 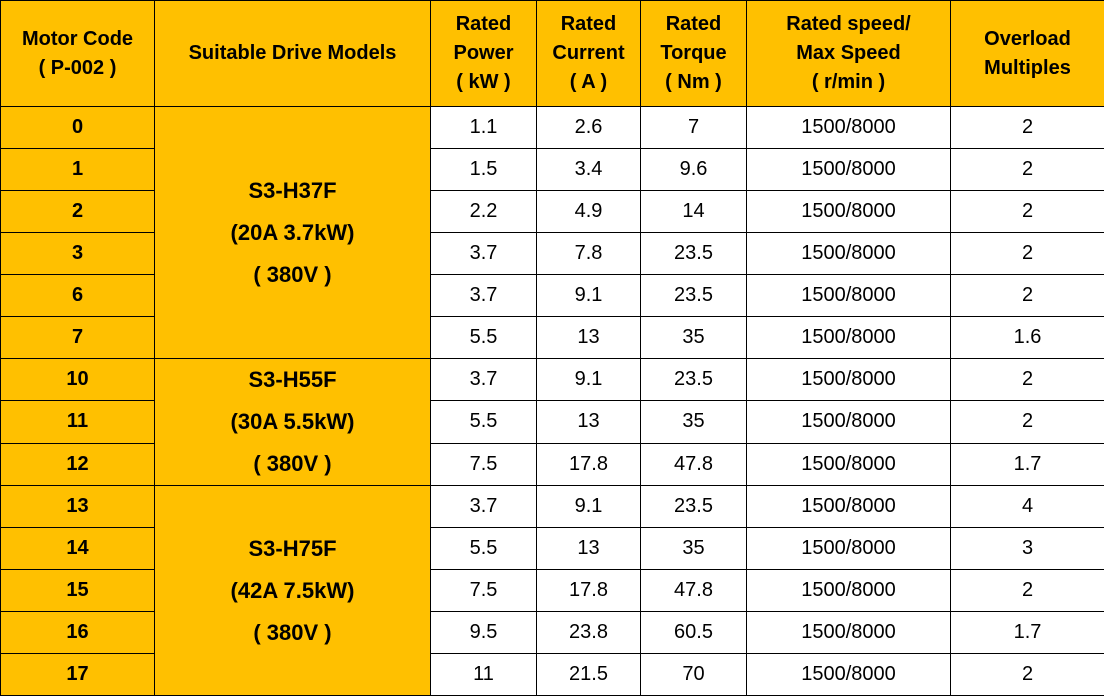 What do you see at coordinates (483, 127) in the screenshot?
I see `rated-power-cell: 1.1` at bounding box center [483, 127].